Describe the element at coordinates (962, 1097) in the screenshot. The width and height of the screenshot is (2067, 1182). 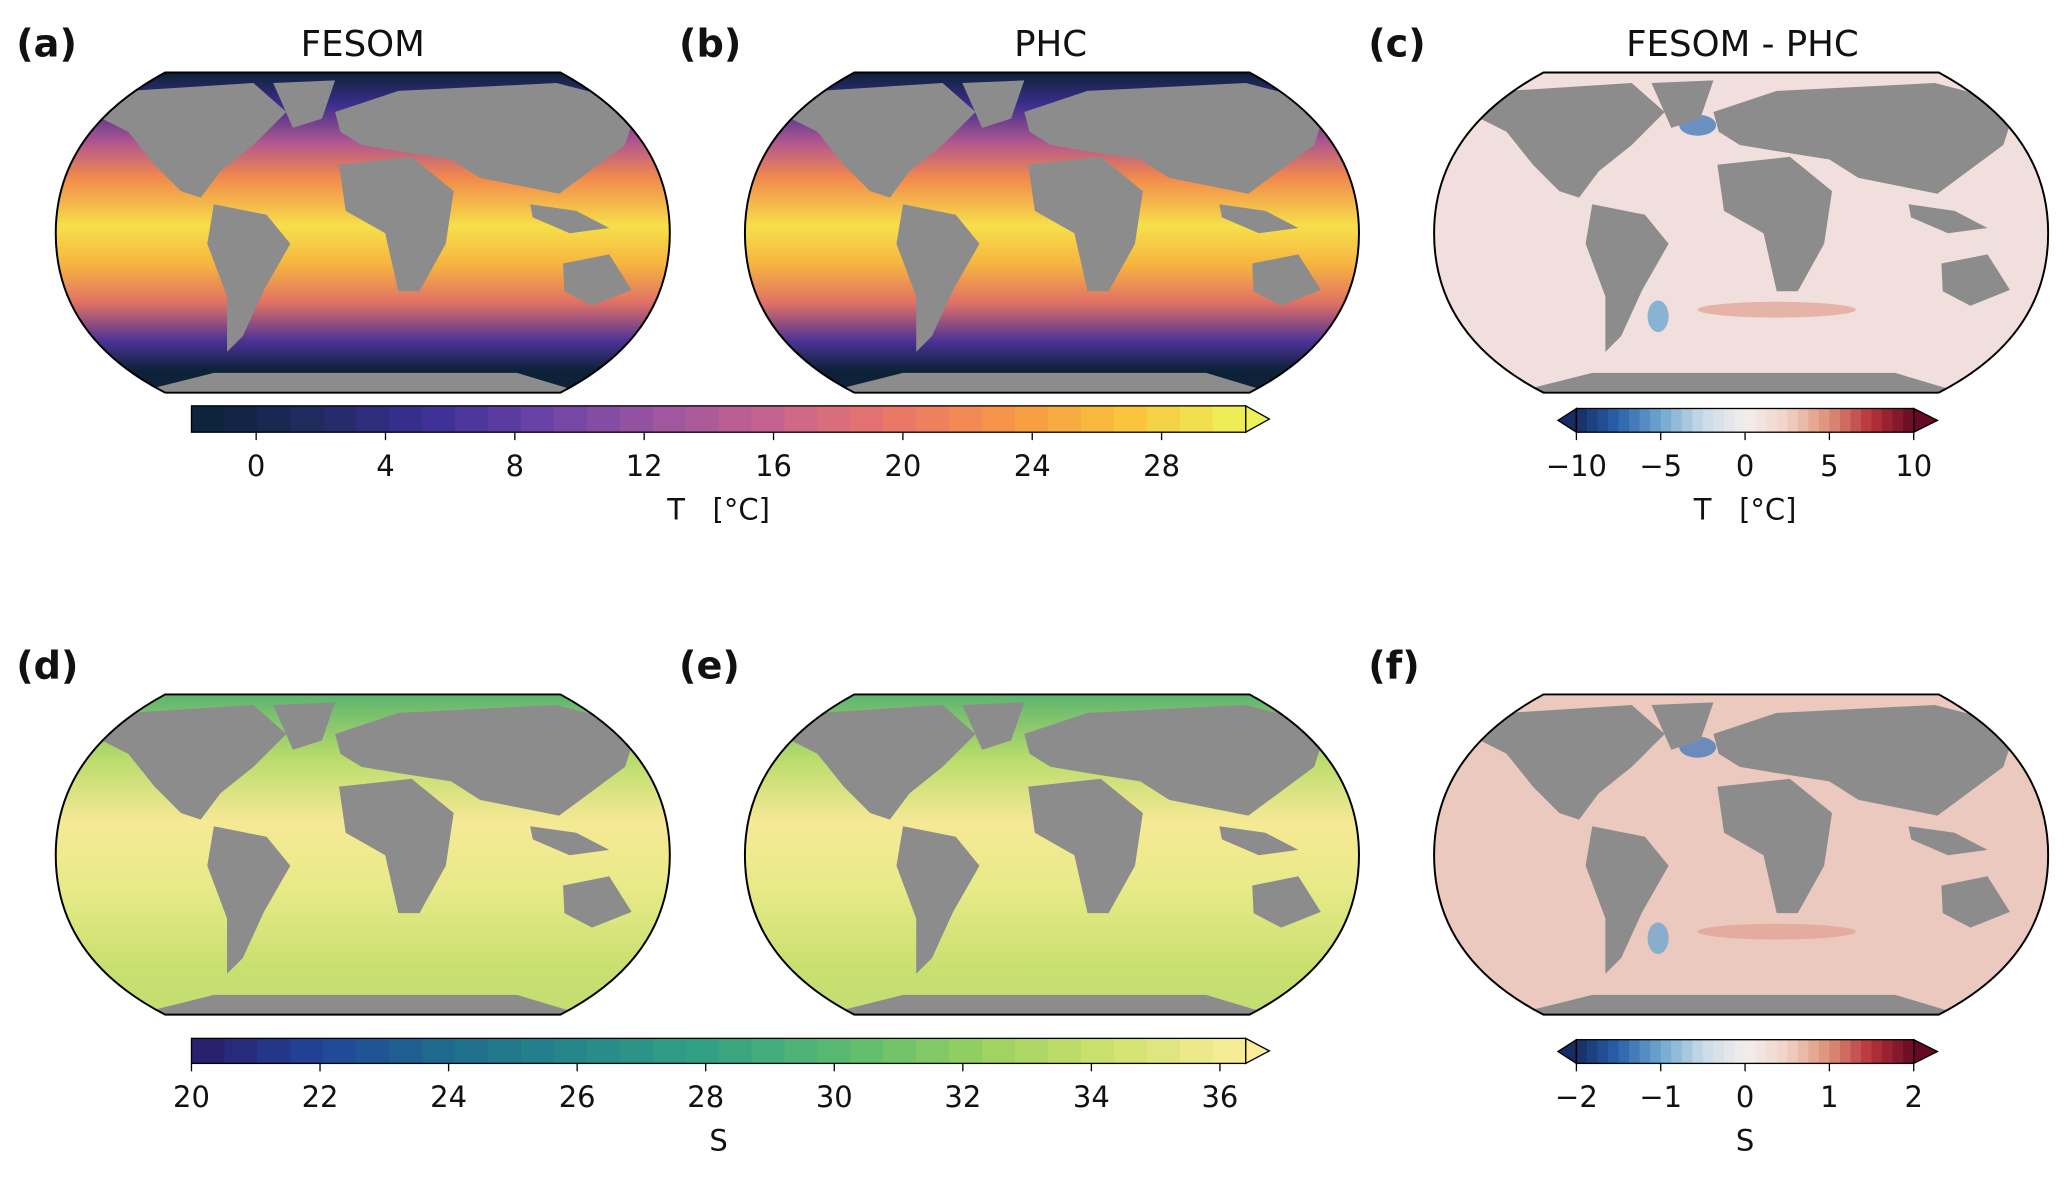
I see `tick-label: 32` at that location.